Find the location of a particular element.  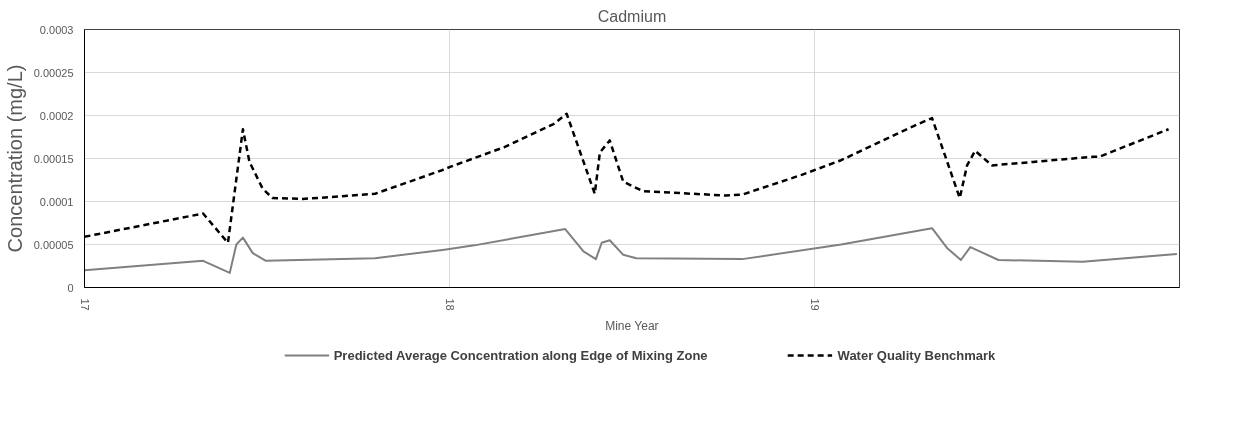

y-tick-label: 0.00015 is located at coordinates (53, 158).